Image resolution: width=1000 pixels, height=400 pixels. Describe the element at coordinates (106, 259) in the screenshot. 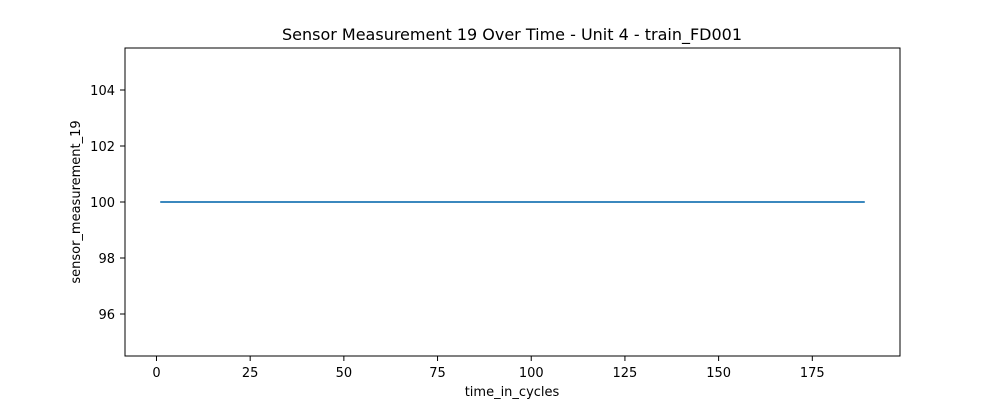

I see `y-tick-label-98: 98` at that location.